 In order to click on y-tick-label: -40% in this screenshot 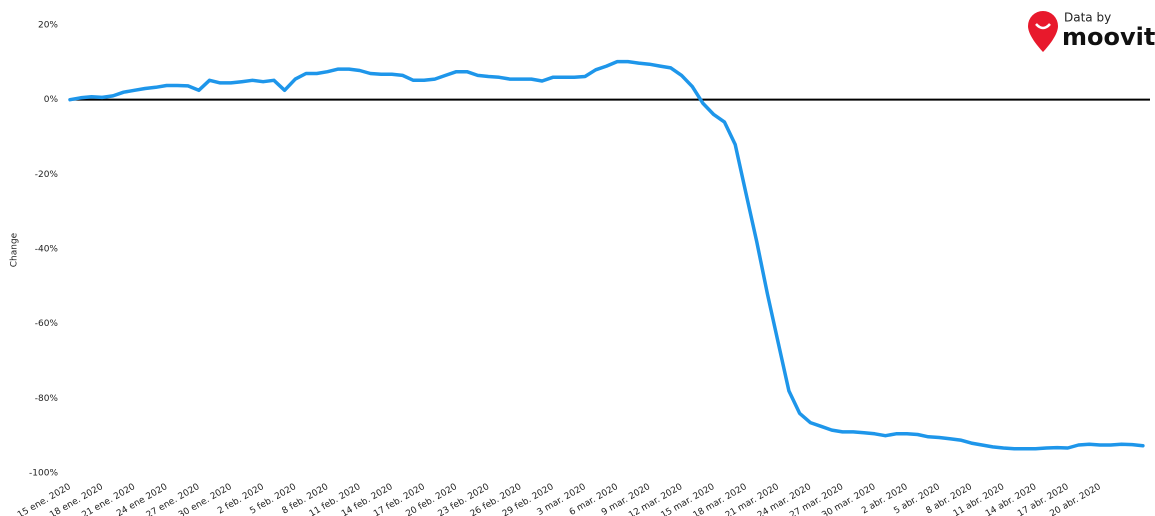, I will do `click(47, 250)`.